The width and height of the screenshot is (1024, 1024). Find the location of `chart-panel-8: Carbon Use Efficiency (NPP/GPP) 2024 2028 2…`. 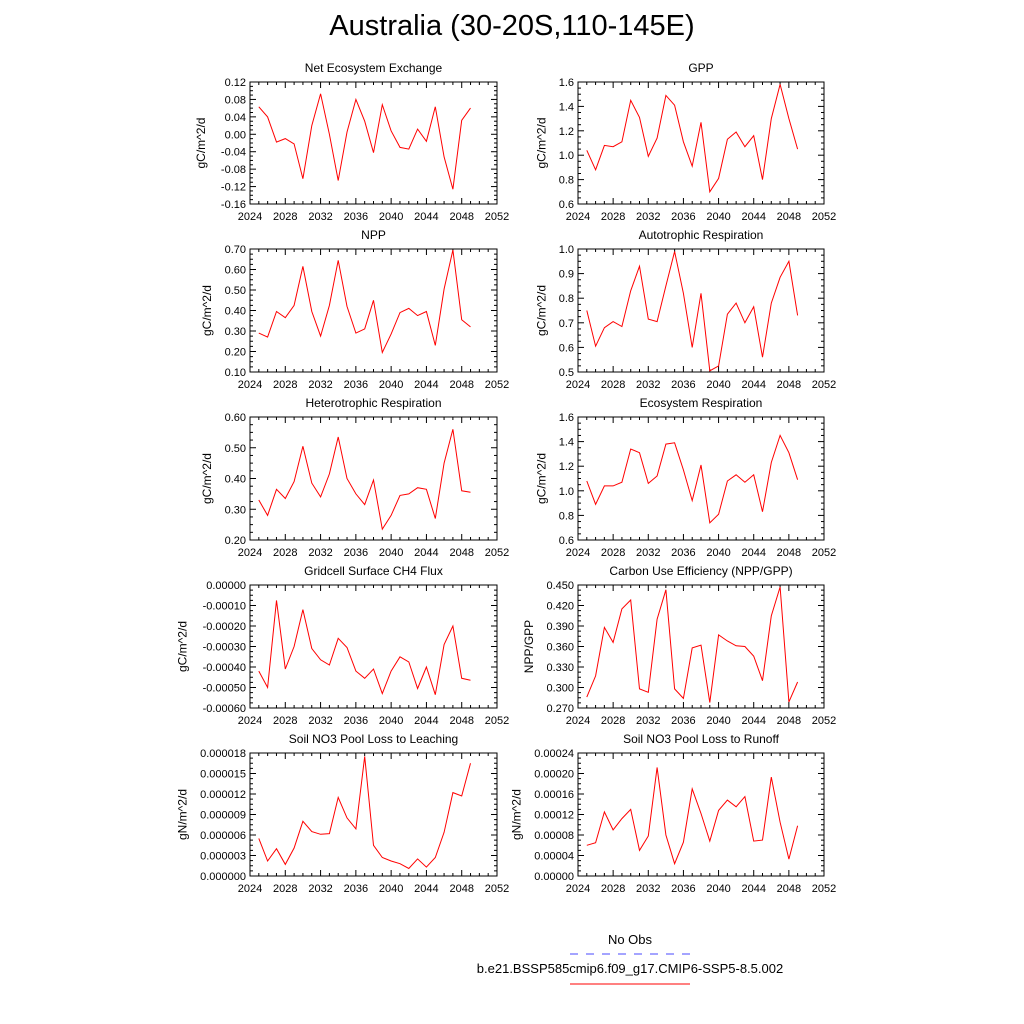

chart-panel-8: Carbon Use Efficiency (NPP/GPP) 2024 2028 2… is located at coordinates (679, 645).